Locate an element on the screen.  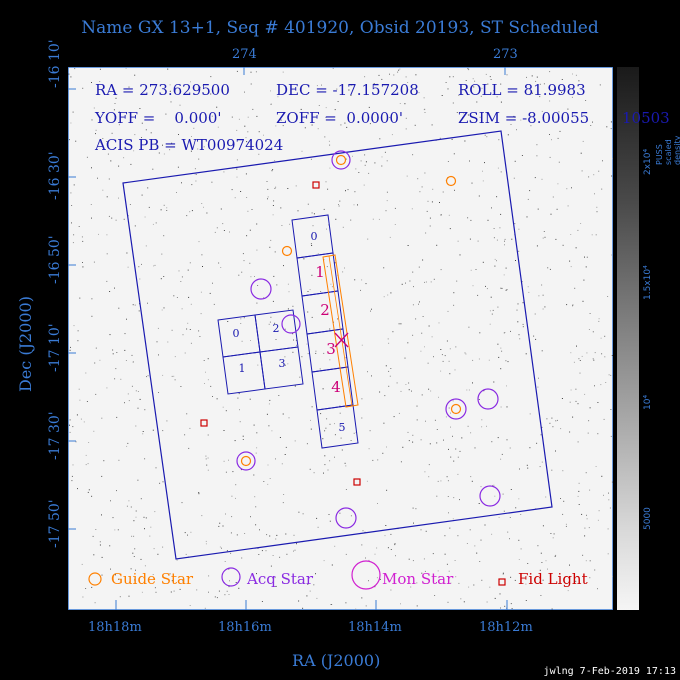
ra-tick-18h18m: 18h18m is located at coordinates (115, 627).